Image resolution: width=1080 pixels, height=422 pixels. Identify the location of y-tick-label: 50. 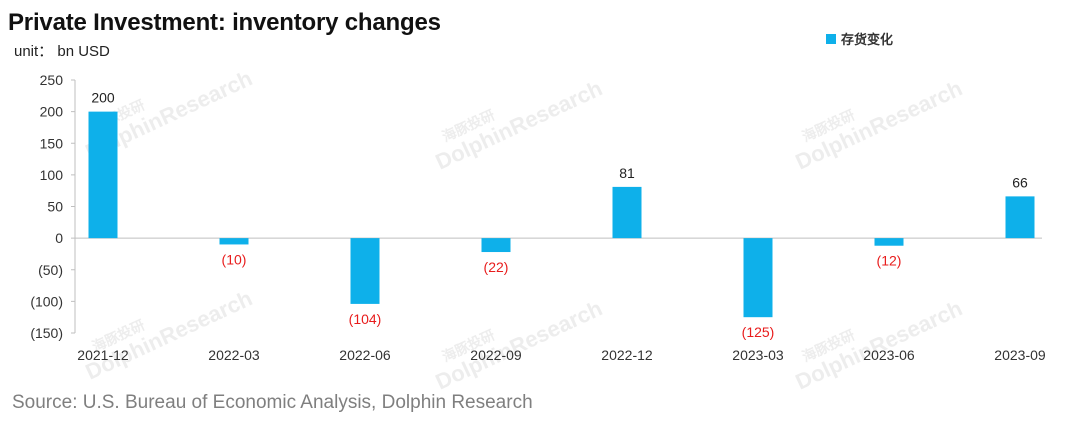
(55, 207).